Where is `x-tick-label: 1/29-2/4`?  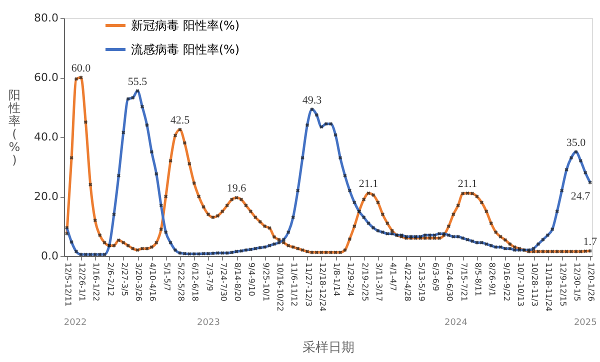 x-tick-label: 1/29-2/4 is located at coordinates (351, 279).